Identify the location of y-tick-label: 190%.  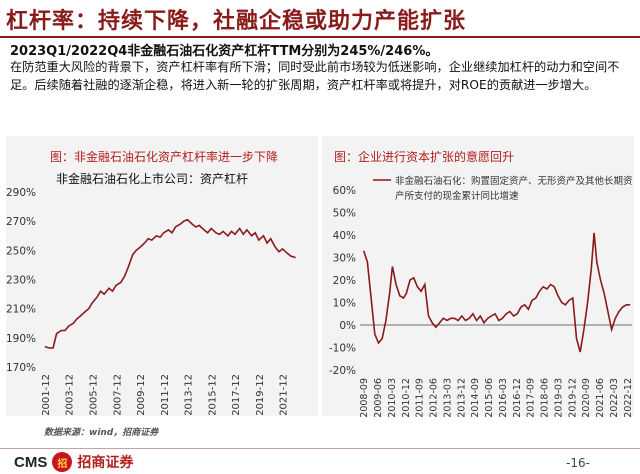
(21, 339).